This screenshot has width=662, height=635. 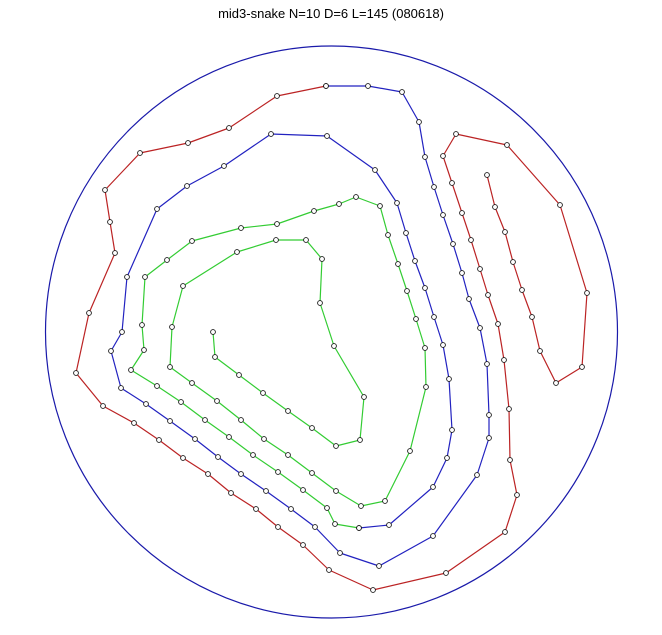 What do you see at coordinates (331, 13) in the screenshot?
I see `plot-title: mid3-snake N=10 D=6 L=145 (080618)` at bounding box center [331, 13].